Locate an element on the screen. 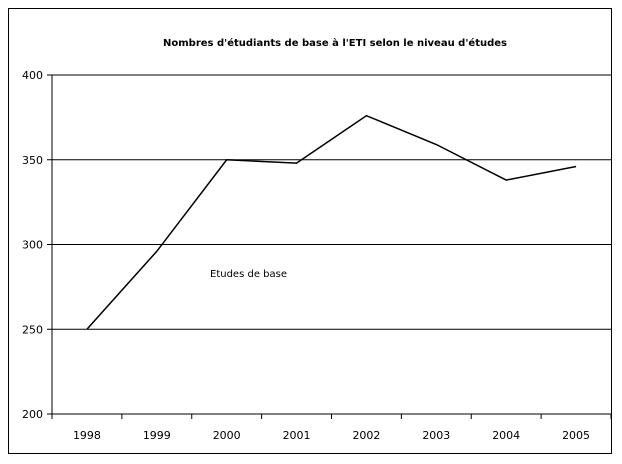 The height and width of the screenshot is (464, 622). x-tick-label-2001: 2001 is located at coordinates (297, 435).